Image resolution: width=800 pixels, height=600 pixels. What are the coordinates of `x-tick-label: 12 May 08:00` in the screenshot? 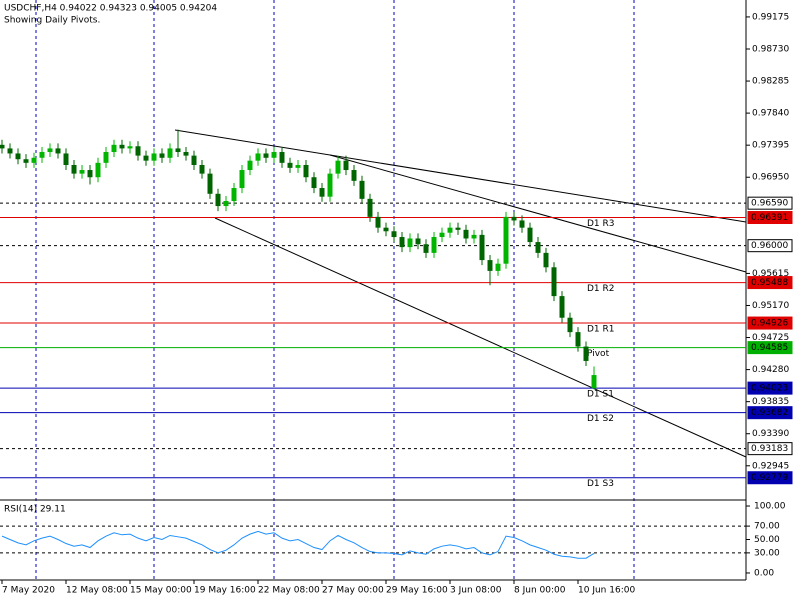 It's located at (97, 591).